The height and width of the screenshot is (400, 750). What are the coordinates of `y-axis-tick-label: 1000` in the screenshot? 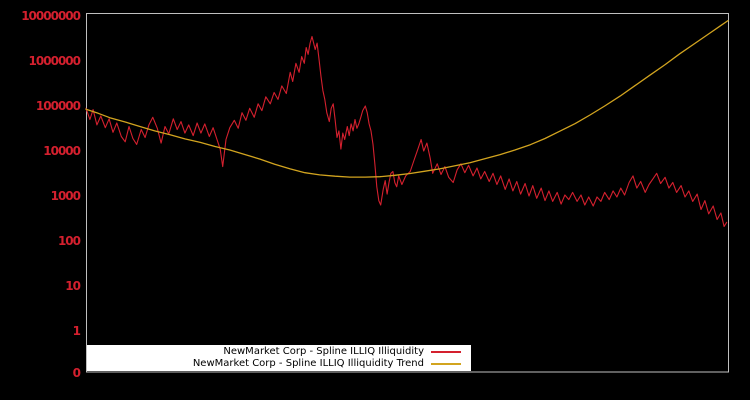 It's located at (66, 196).